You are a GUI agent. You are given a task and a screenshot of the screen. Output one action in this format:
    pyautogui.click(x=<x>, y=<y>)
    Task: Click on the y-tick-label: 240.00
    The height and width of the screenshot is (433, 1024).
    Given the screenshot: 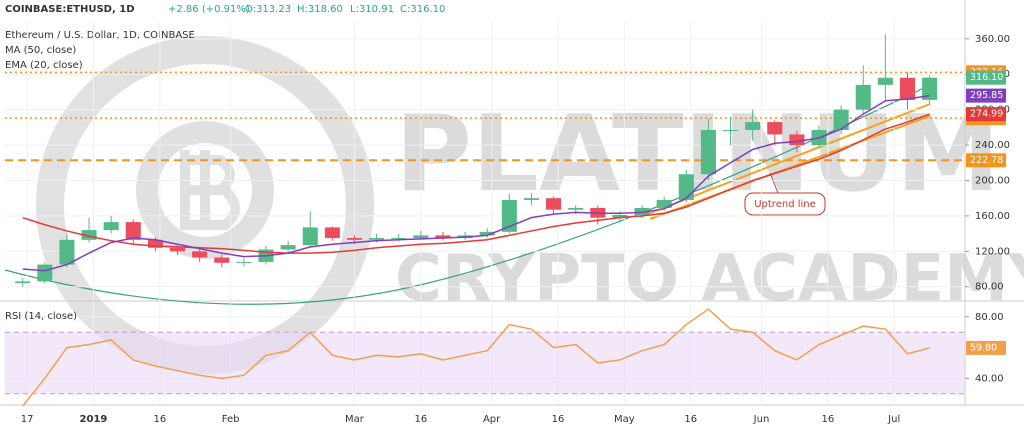 What is the action you would take?
    pyautogui.click(x=992, y=145)
    